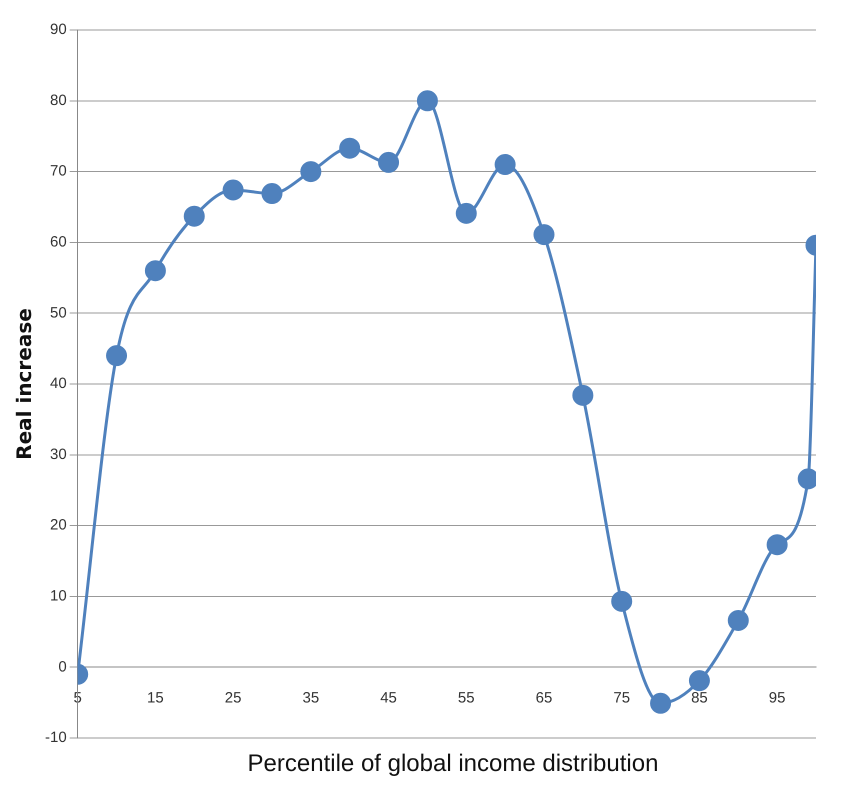 Image resolution: width=846 pixels, height=812 pixels. Describe the element at coordinates (58, 171) in the screenshot. I see `y-tick-label: 70` at that location.